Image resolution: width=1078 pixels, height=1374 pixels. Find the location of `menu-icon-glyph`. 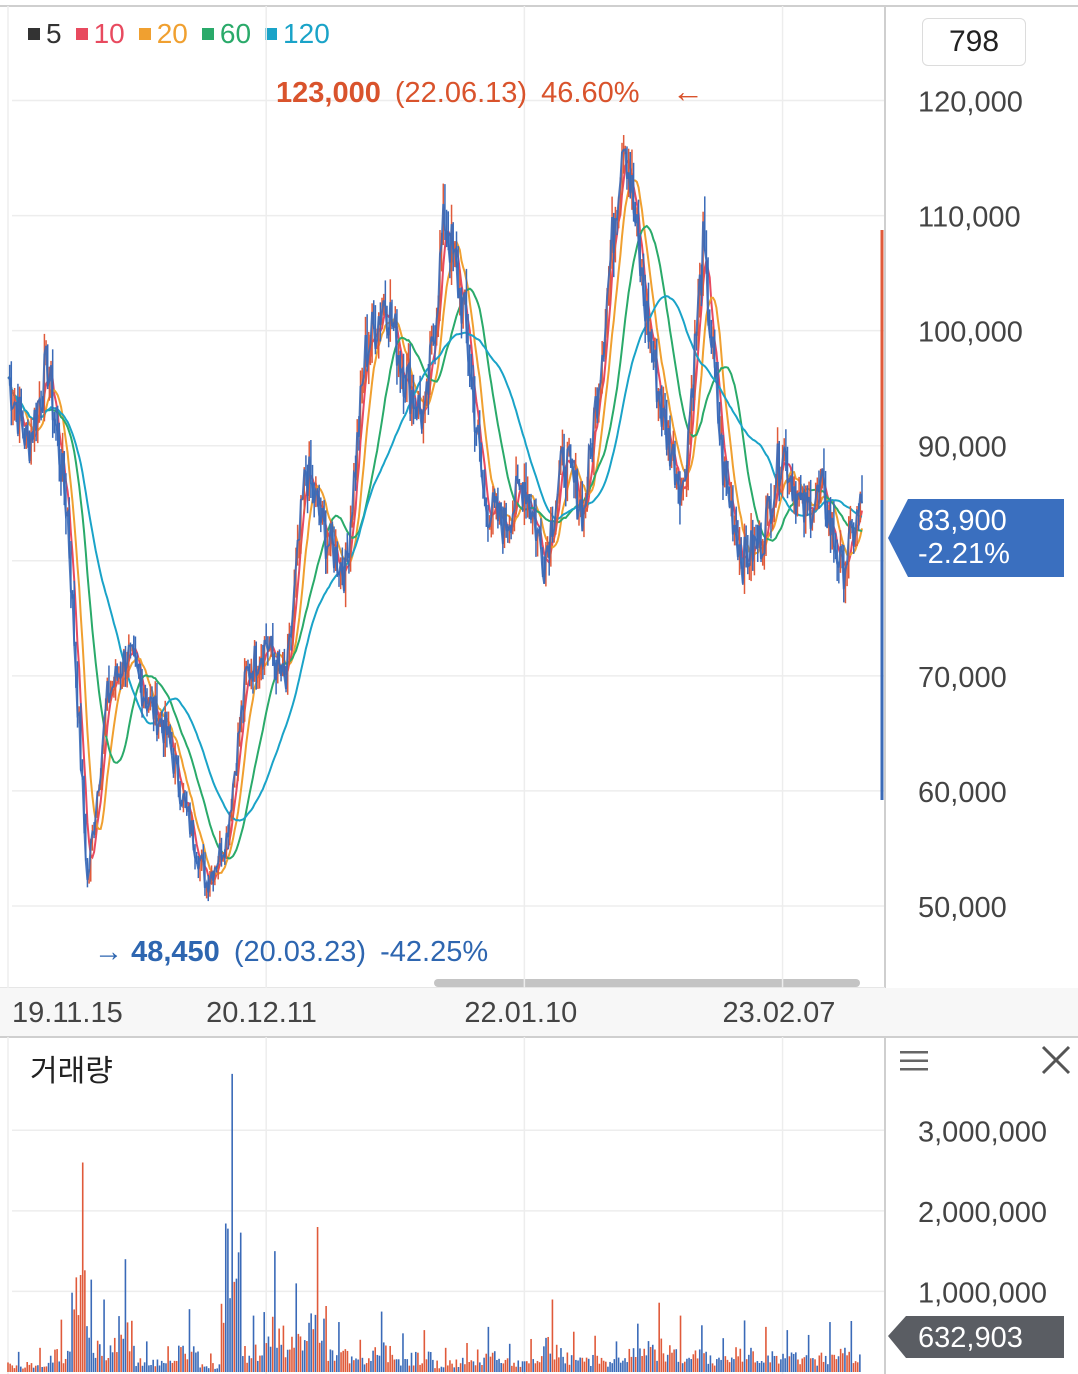

menu-icon-glyph is located at coordinates (914, 1061).